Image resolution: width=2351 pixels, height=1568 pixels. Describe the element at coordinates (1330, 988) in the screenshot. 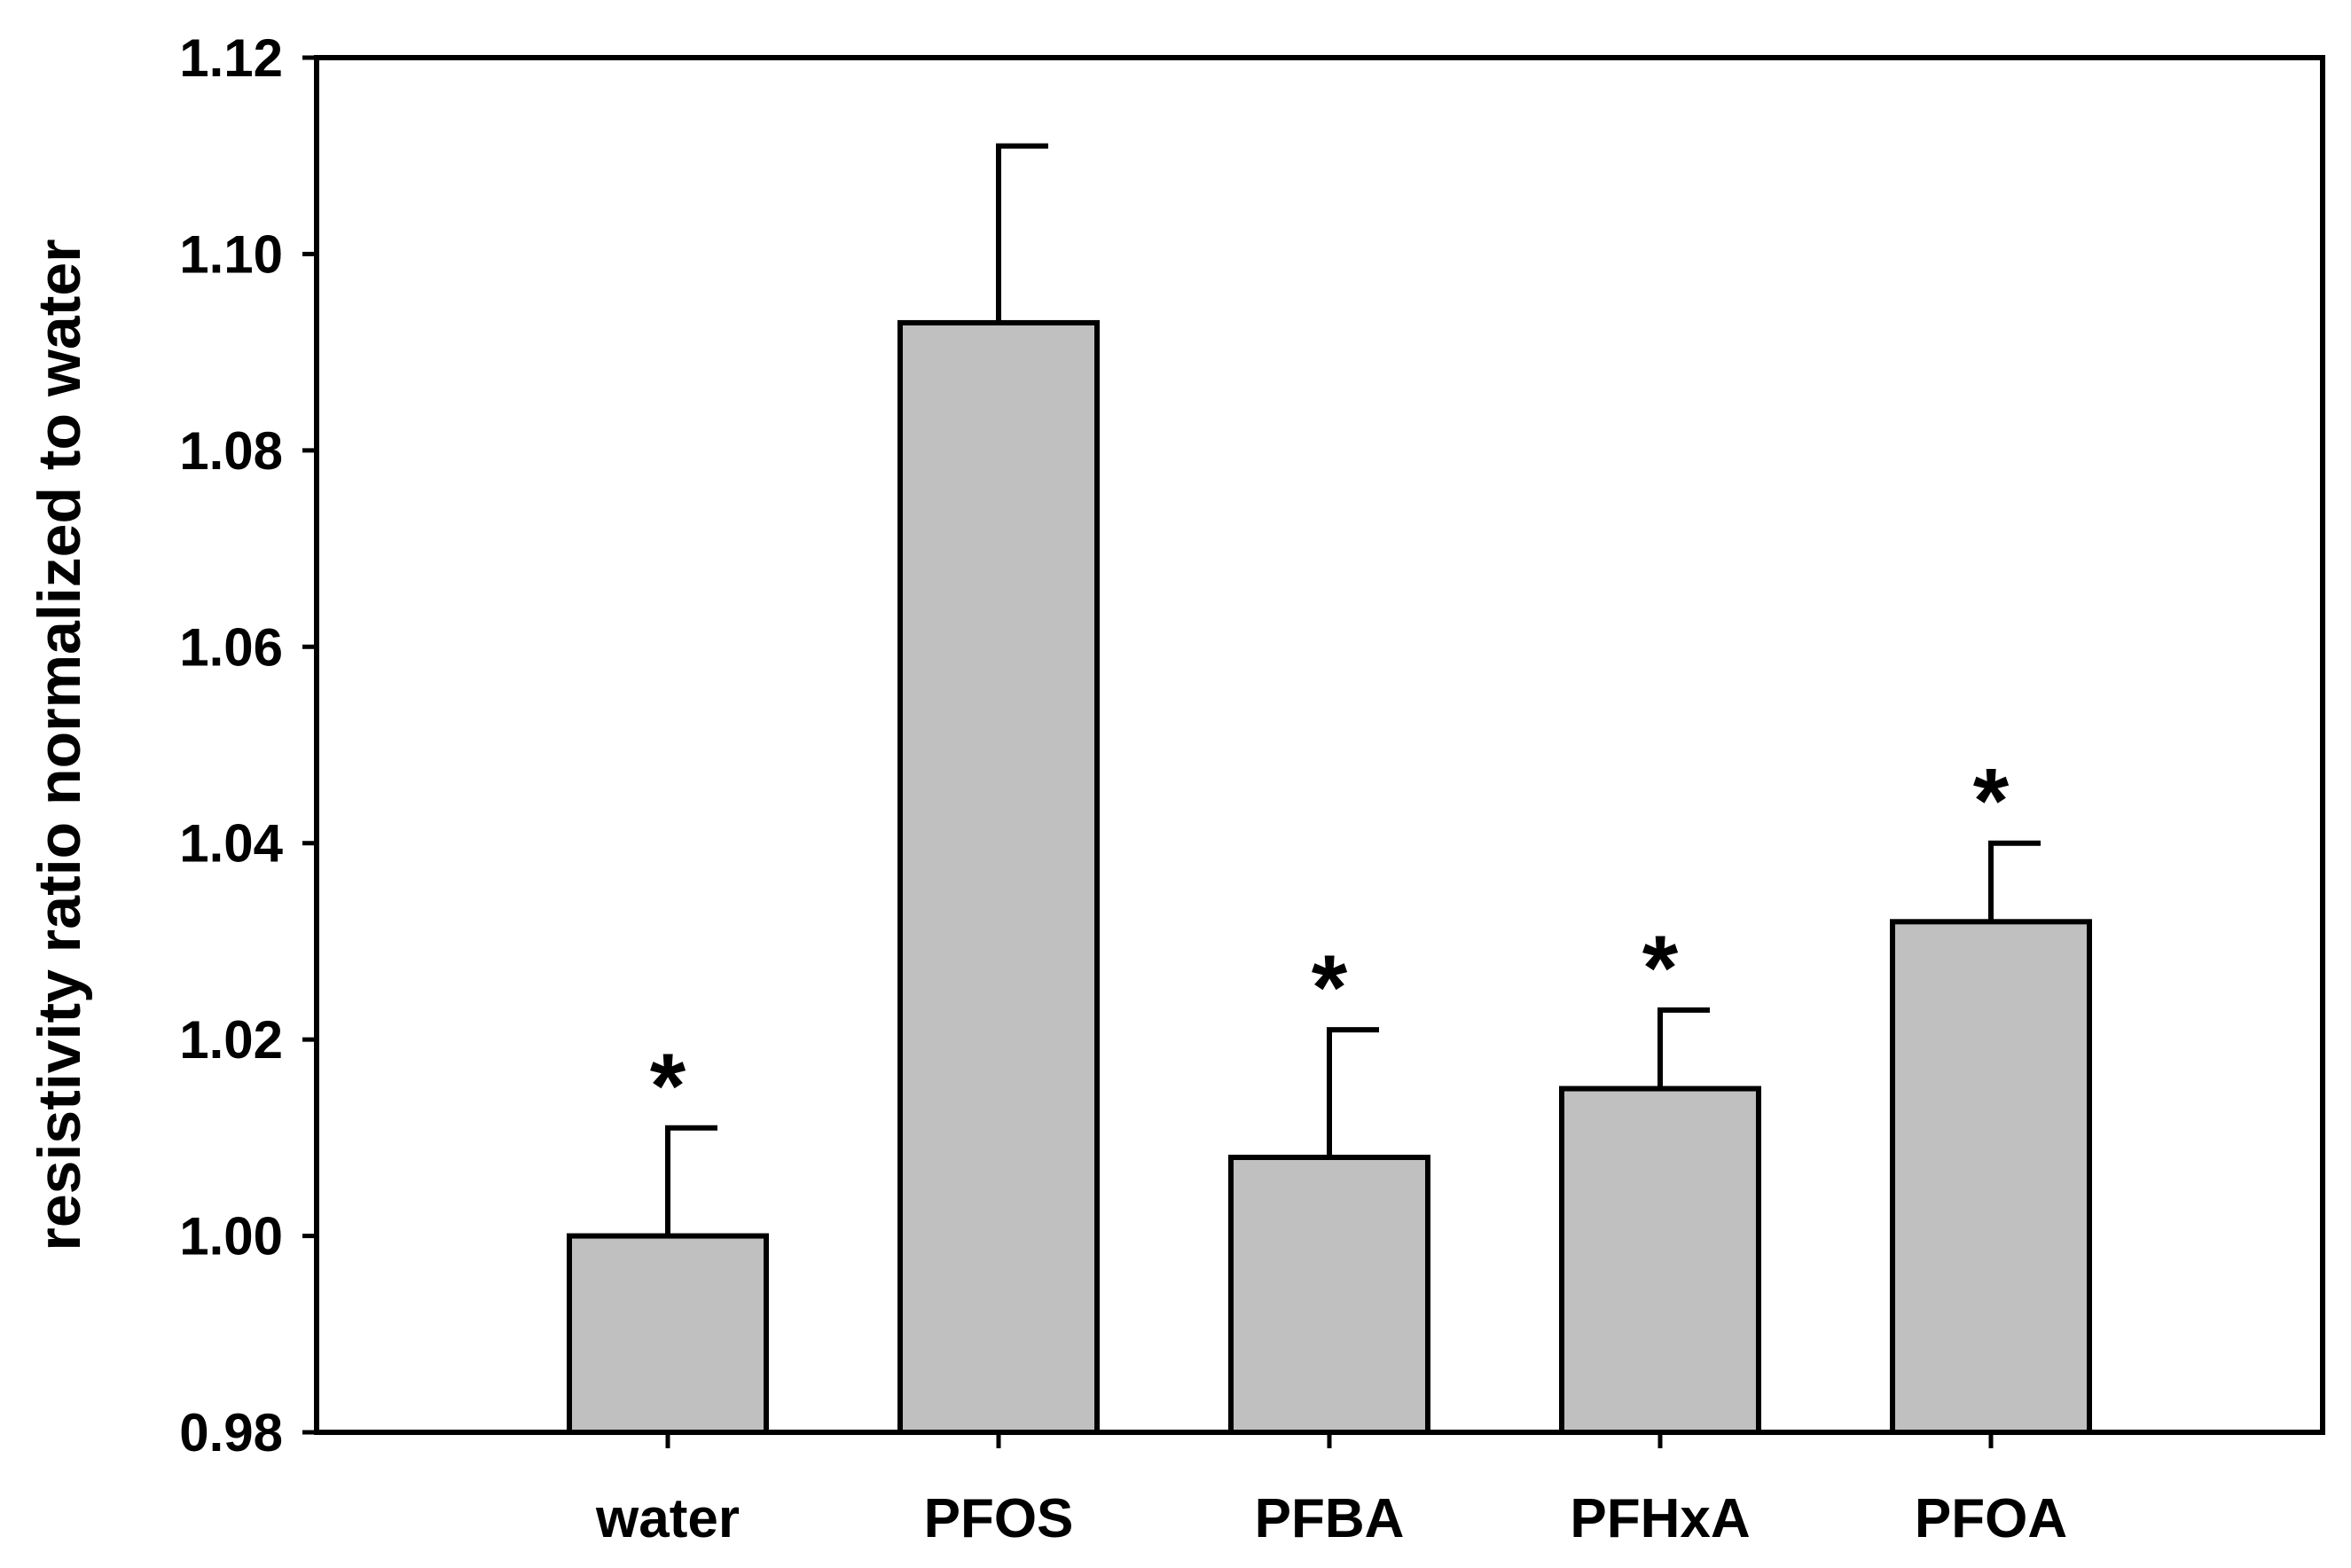

I see `significance-star-pfba: *` at that location.